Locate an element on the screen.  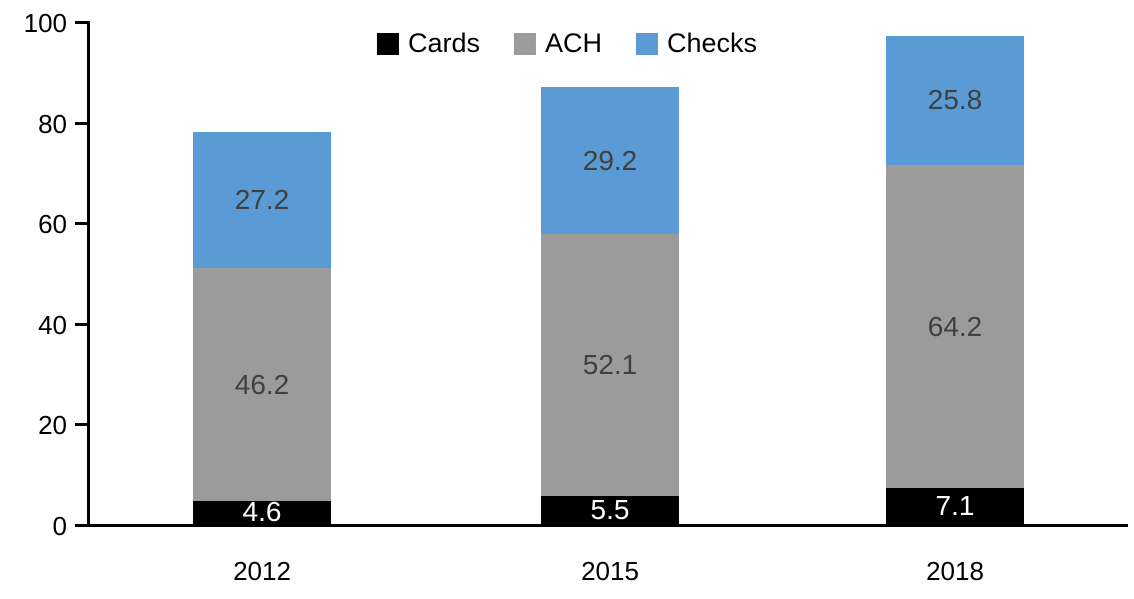
y-tick-label: 40 is located at coordinates (52, 324).